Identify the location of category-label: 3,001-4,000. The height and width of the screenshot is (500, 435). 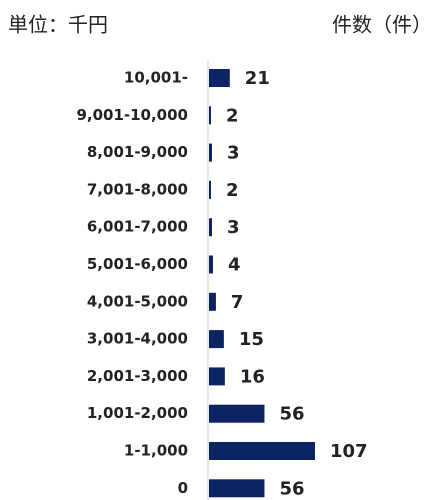
(137, 339).